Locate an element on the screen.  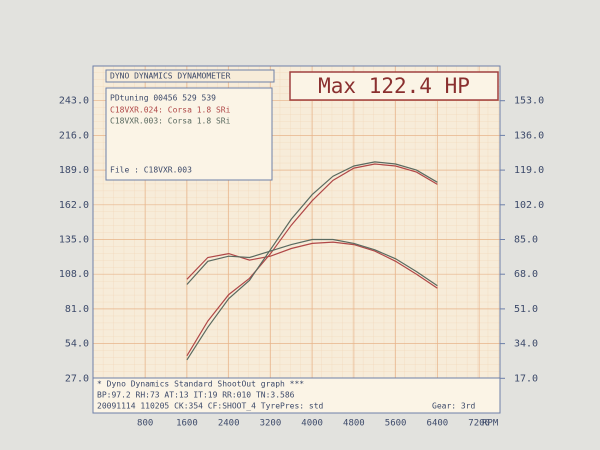
info-line: PDtuning 00456 529 539 is located at coordinates (163, 98).